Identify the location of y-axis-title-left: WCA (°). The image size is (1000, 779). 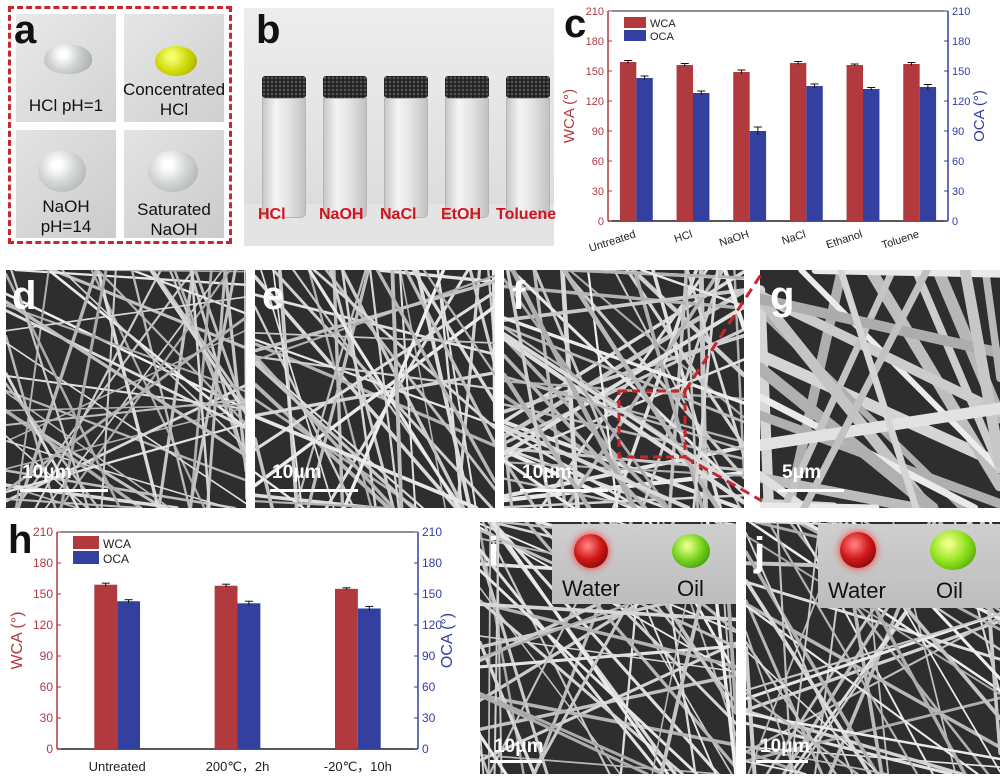
(569, 116).